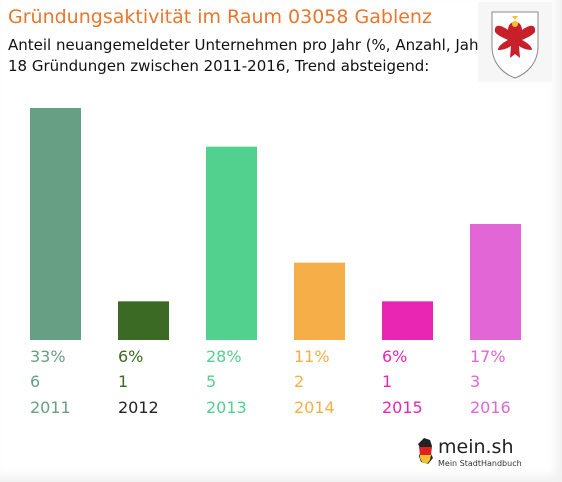 Image resolution: width=562 pixels, height=482 pixels. Describe the element at coordinates (220, 17) in the screenshot. I see `chart-title: Gründungsaktivität im Raum 03058 Gablenz` at that location.